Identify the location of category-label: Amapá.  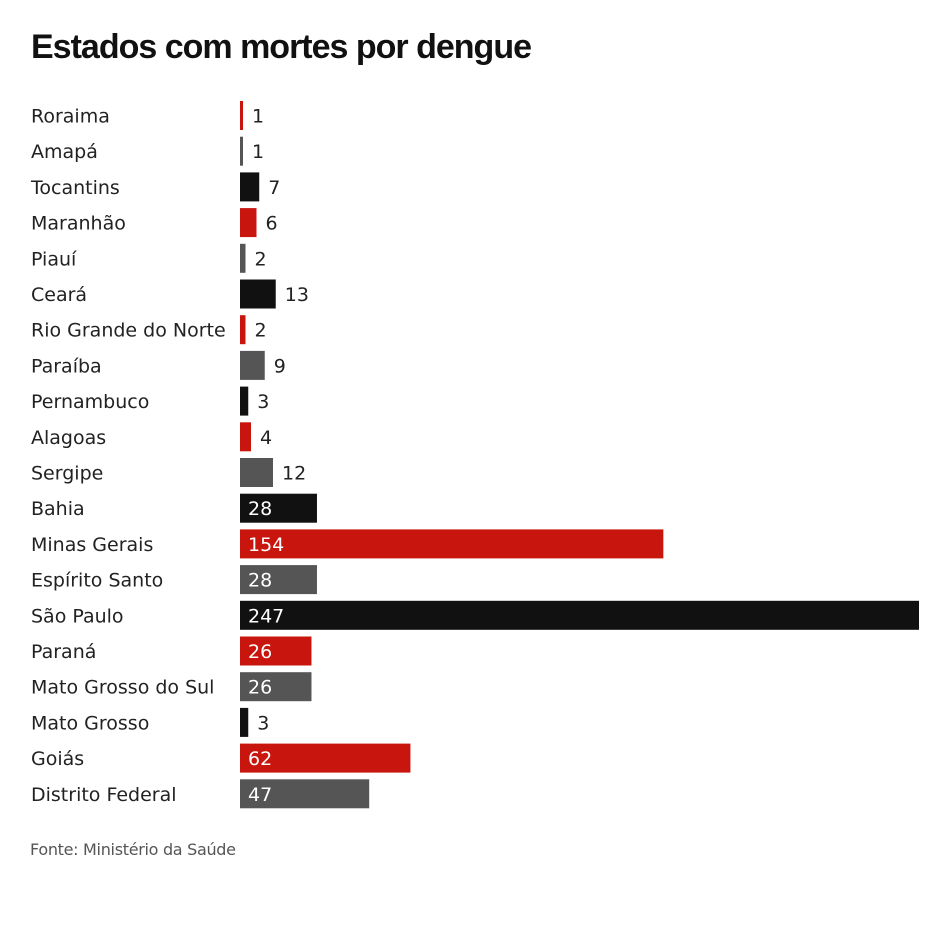
(64, 152).